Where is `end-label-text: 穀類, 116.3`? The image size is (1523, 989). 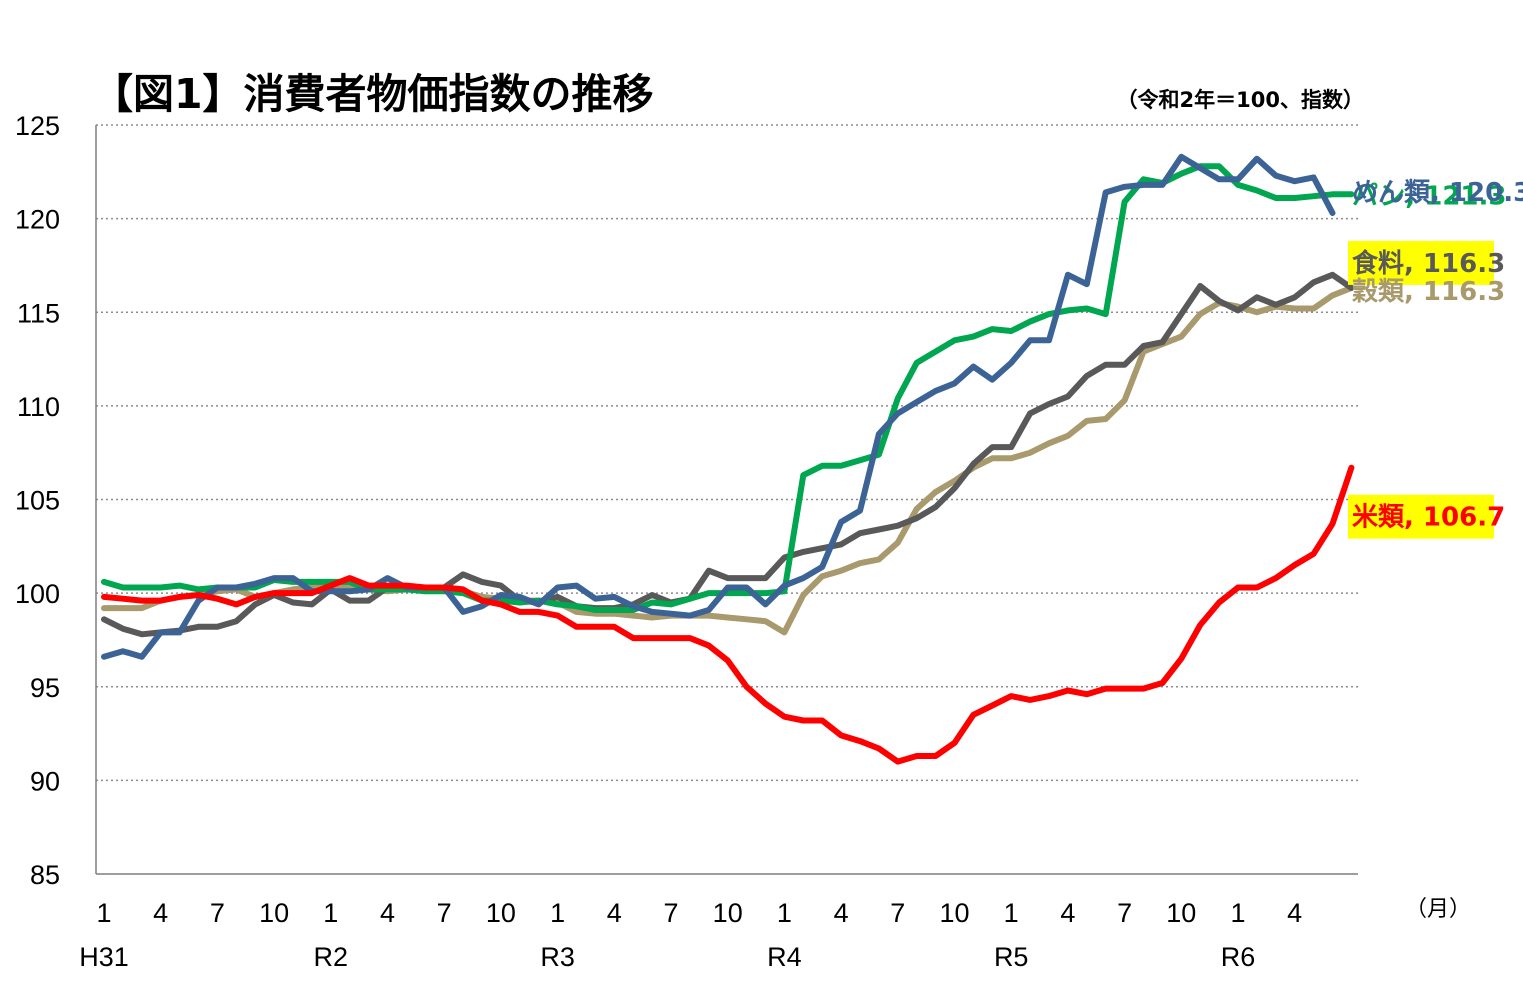 end-label-text: 穀類, 116.3 is located at coordinates (1428, 292).